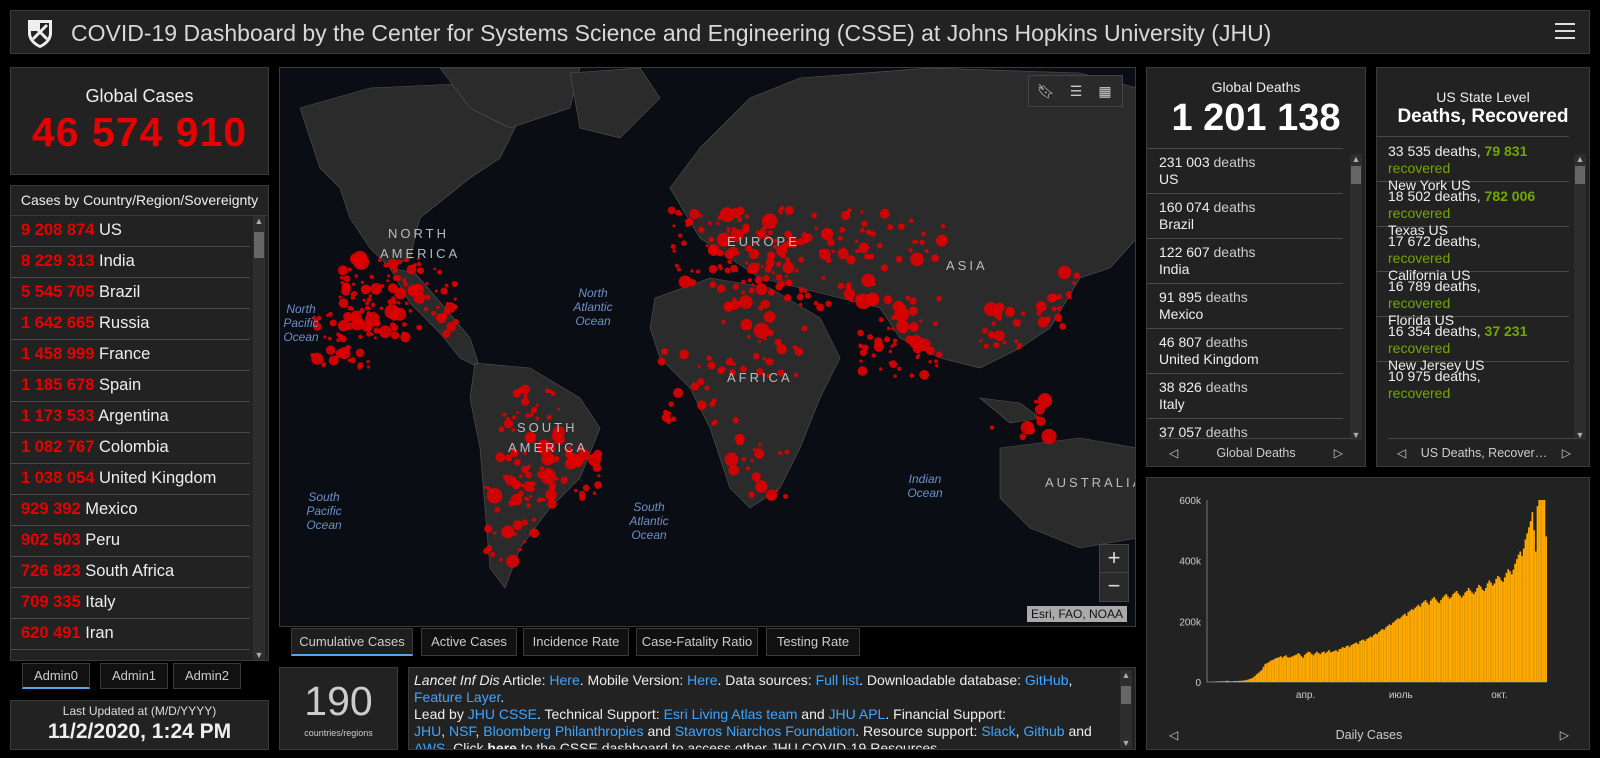 Image resolution: width=1600 pixels, height=758 pixels. I want to click on next-page-icon: ▷, so click(1338, 453).